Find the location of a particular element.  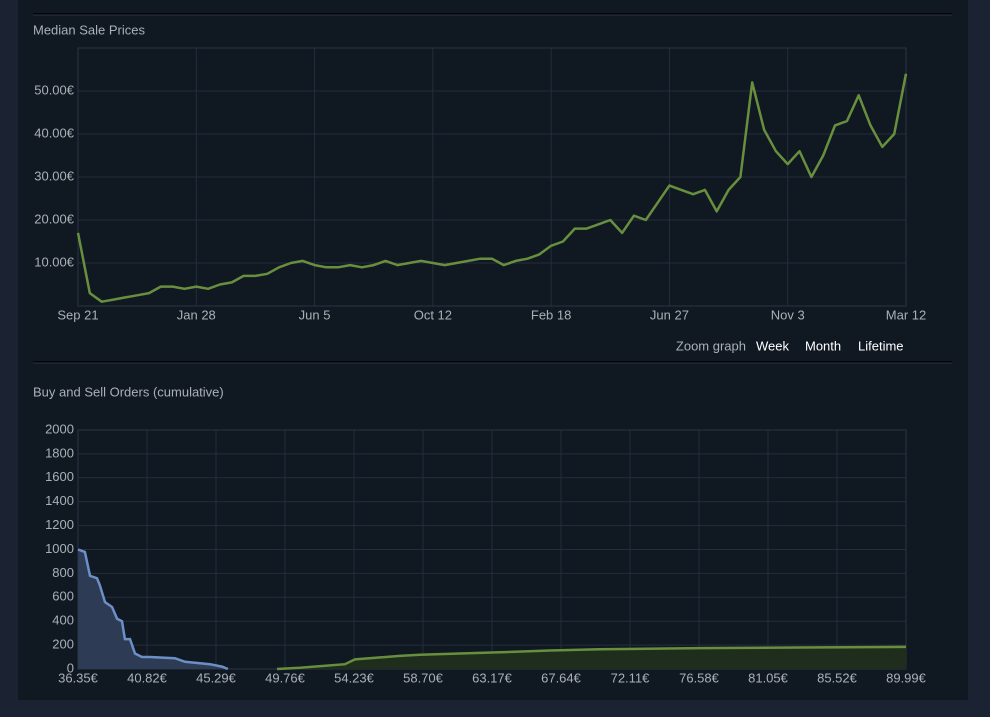

y-tick-label: 1200 is located at coordinates (59, 524).